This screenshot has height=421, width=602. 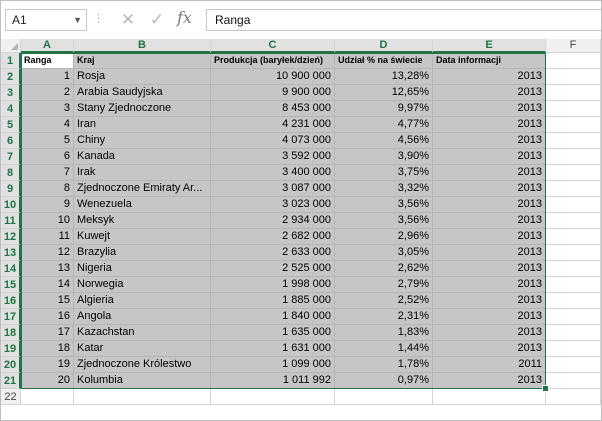 What do you see at coordinates (273, 77) in the screenshot?
I see `table-cell: 10 900 000` at bounding box center [273, 77].